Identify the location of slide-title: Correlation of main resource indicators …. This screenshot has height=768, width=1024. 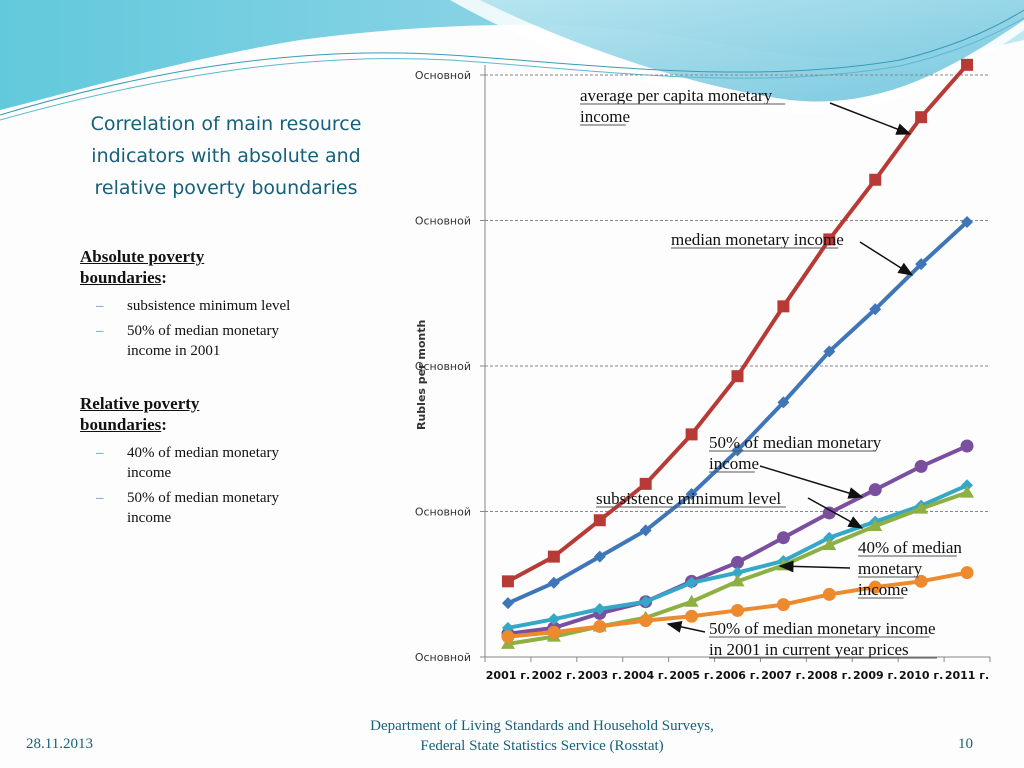
(226, 156).